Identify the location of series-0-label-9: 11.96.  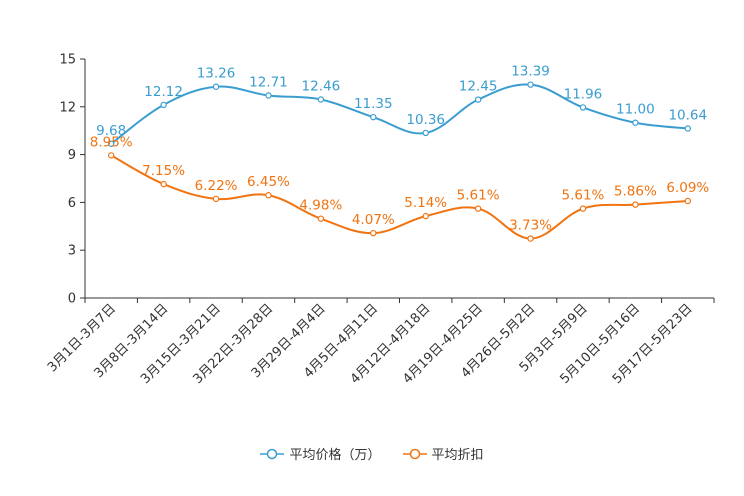
(583, 94).